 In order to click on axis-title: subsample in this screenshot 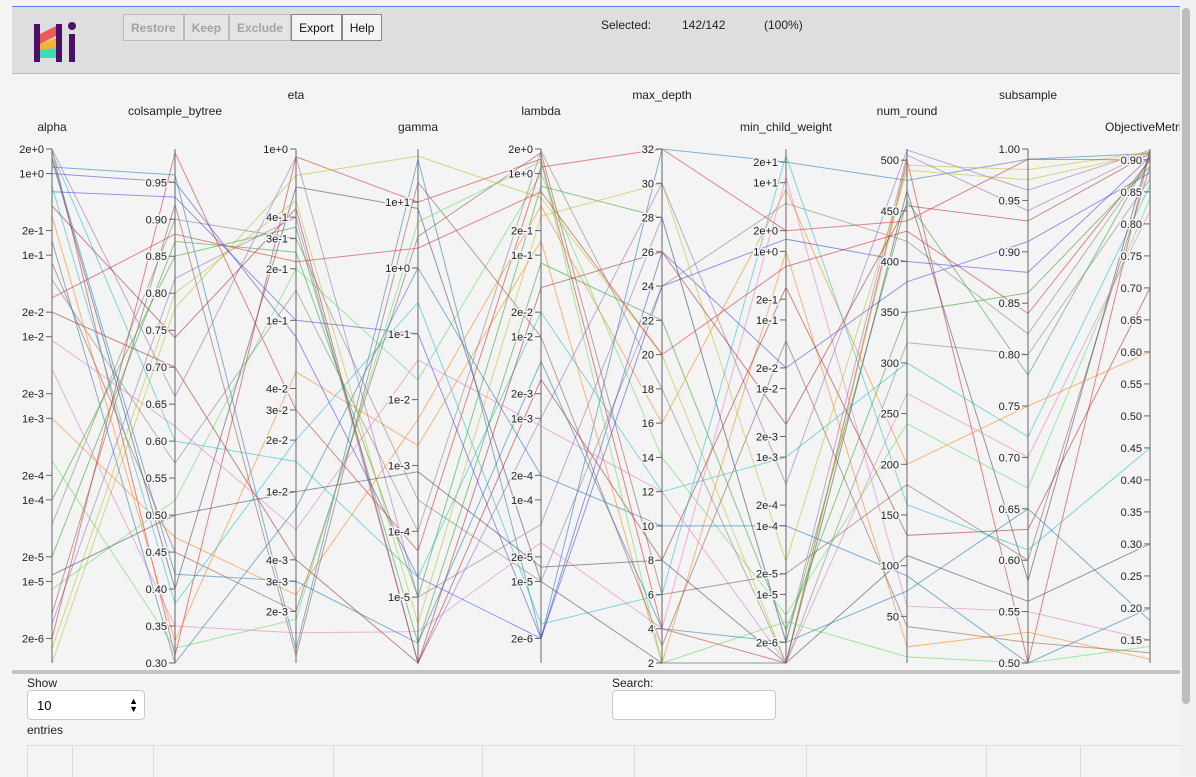, I will do `click(1028, 95)`.